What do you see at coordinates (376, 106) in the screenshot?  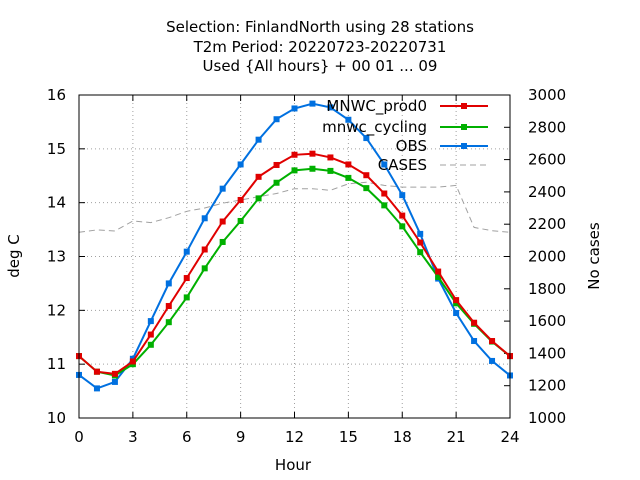 I see `legend-label: MNWC_prod0` at bounding box center [376, 106].